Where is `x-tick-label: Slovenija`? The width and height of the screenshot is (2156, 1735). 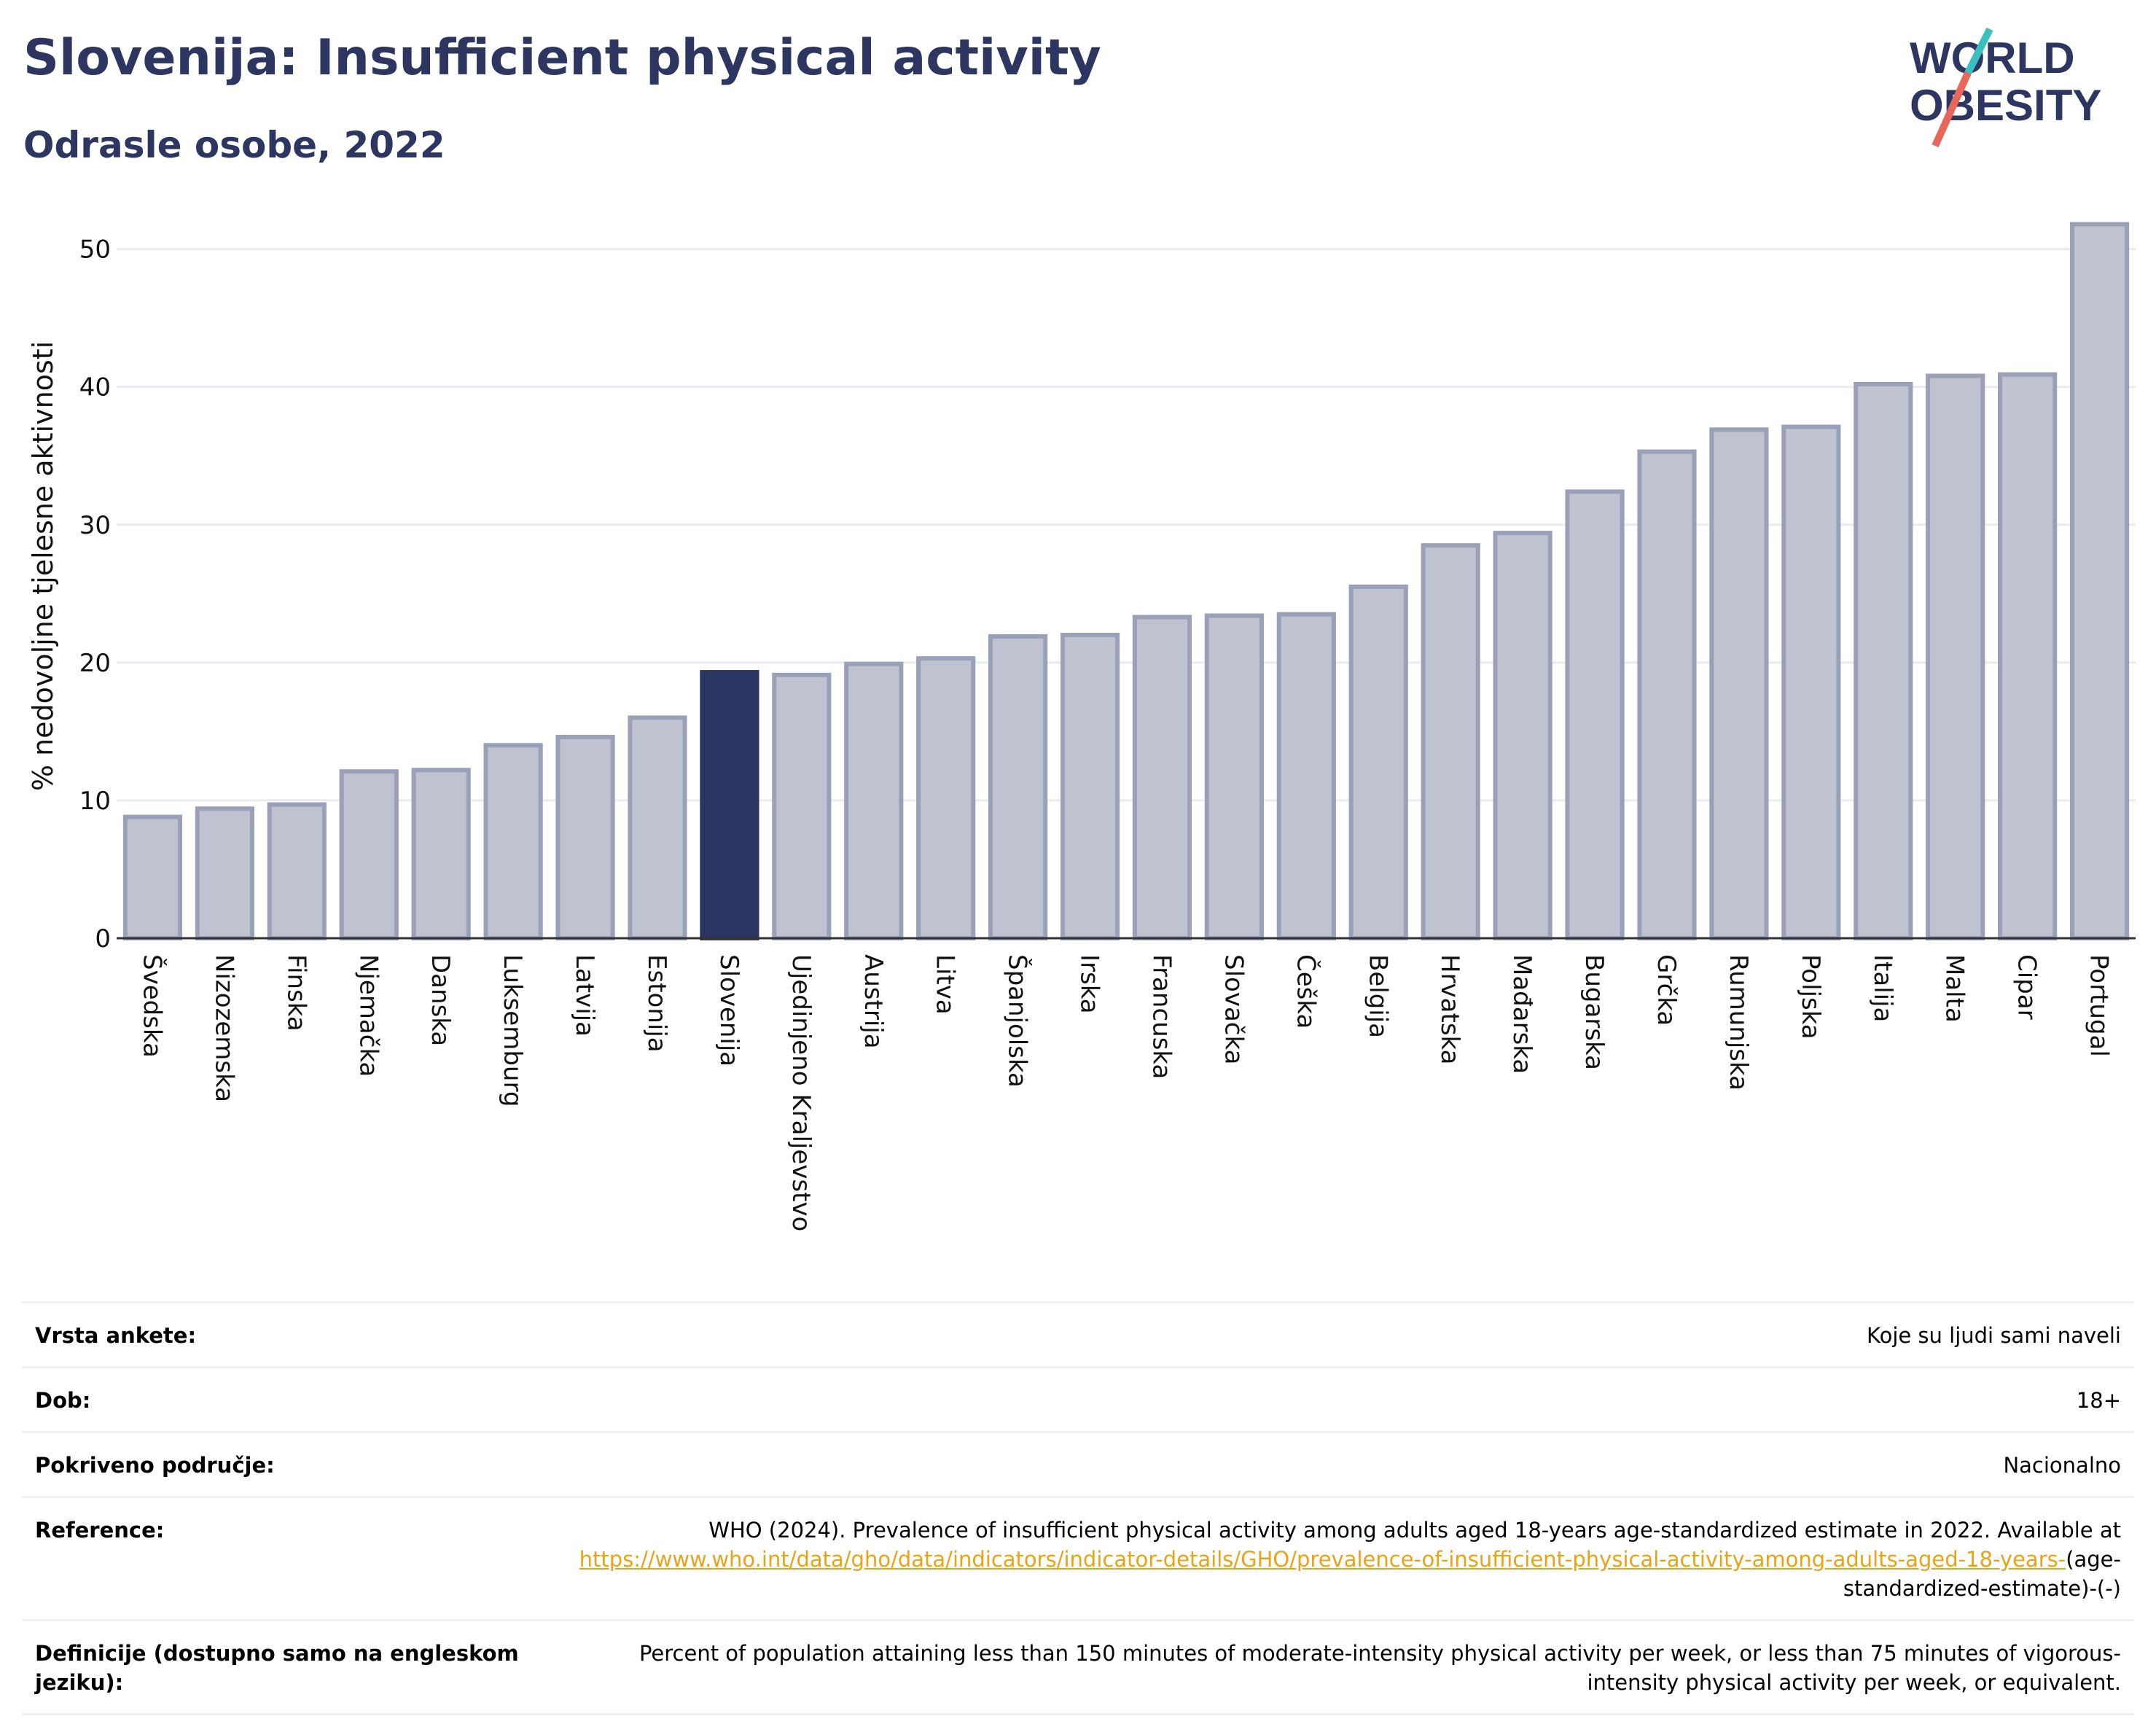 x-tick-label: Slovenija is located at coordinates (728, 1010).